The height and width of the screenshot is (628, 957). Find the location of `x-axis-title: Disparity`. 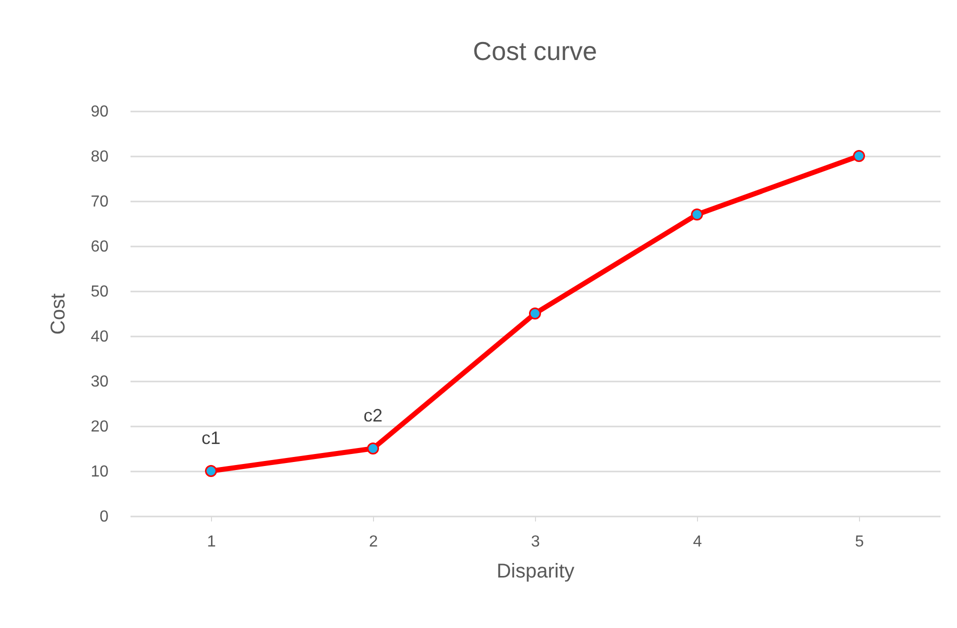

x-axis-title: Disparity is located at coordinates (535, 571).